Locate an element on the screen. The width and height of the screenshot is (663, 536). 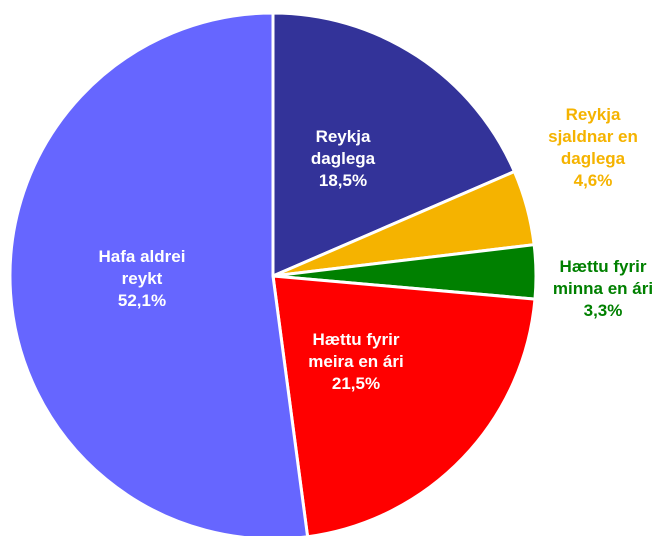
slice-category-label: minna en ári is located at coordinates (603, 288).